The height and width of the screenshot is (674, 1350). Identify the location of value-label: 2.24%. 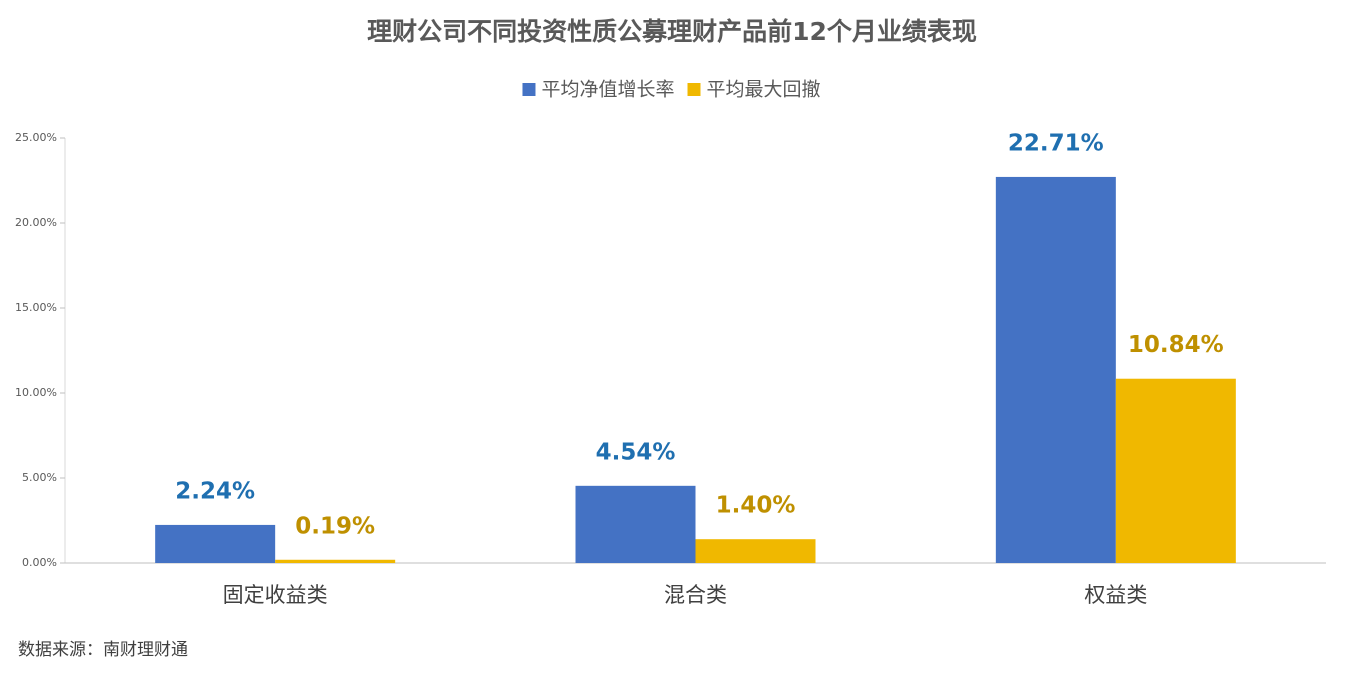
(215, 491).